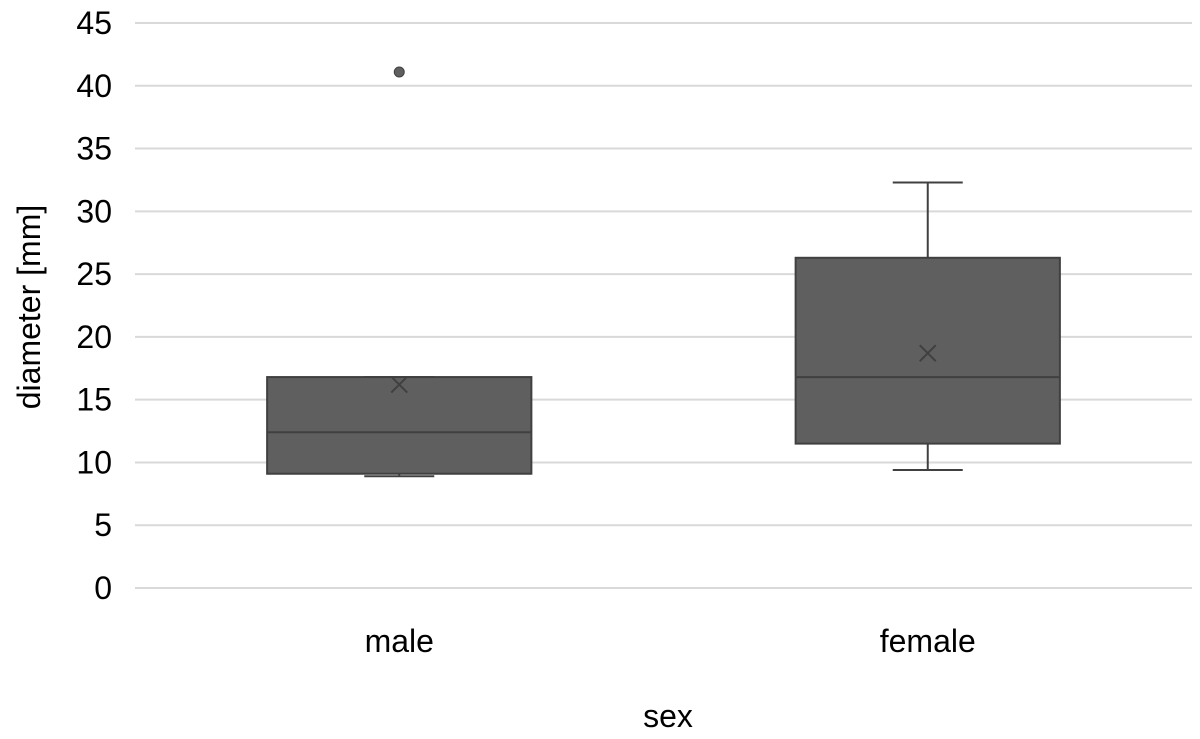 The width and height of the screenshot is (1200, 739). I want to click on y-tick-label: 35, so click(94, 149).